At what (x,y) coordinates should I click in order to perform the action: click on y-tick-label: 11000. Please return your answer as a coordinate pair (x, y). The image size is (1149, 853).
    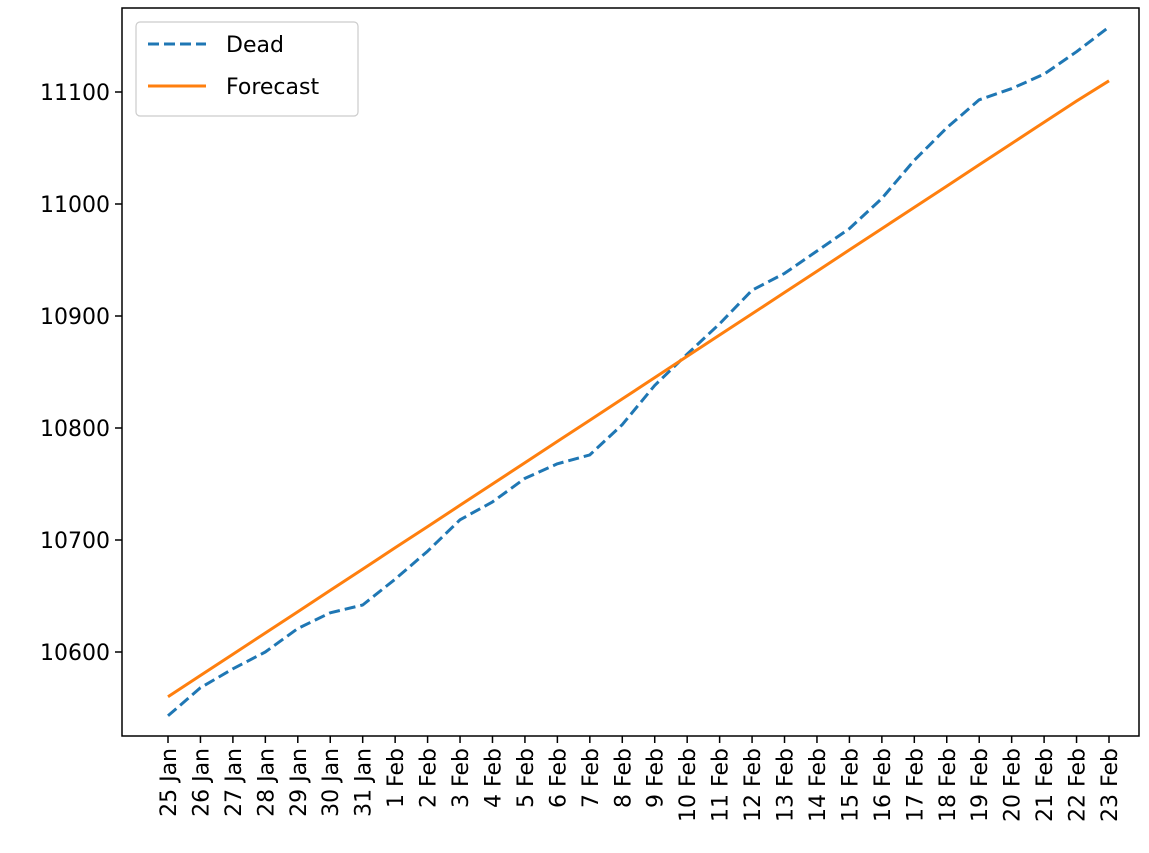
    Looking at the image, I should click on (75, 205).